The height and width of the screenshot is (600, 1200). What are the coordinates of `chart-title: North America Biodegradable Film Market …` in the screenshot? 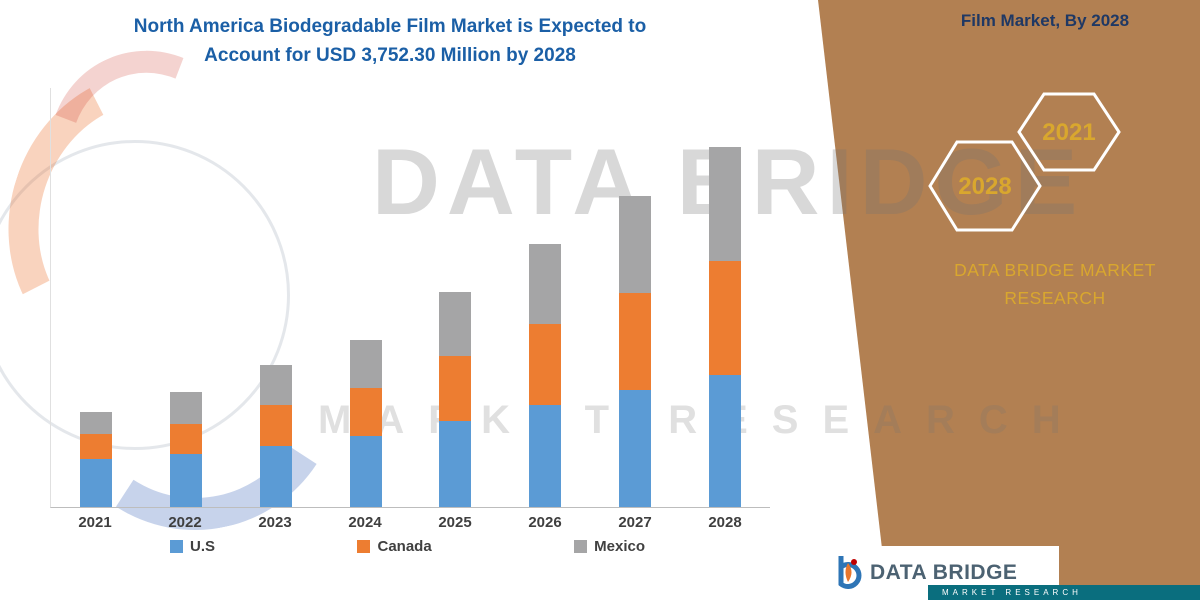 It's located at (390, 41).